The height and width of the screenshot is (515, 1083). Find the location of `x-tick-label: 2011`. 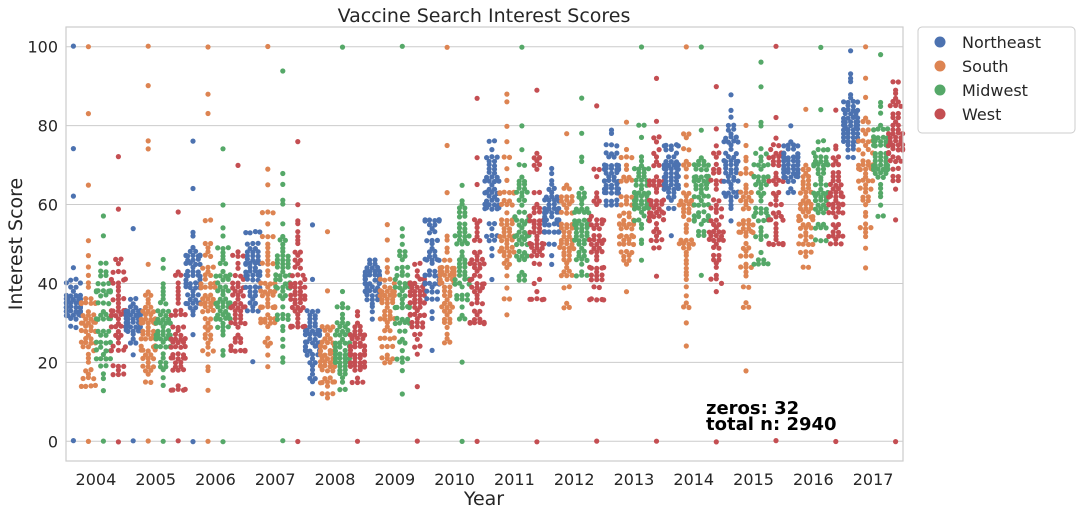

x-tick-label: 2011 is located at coordinates (514, 479).